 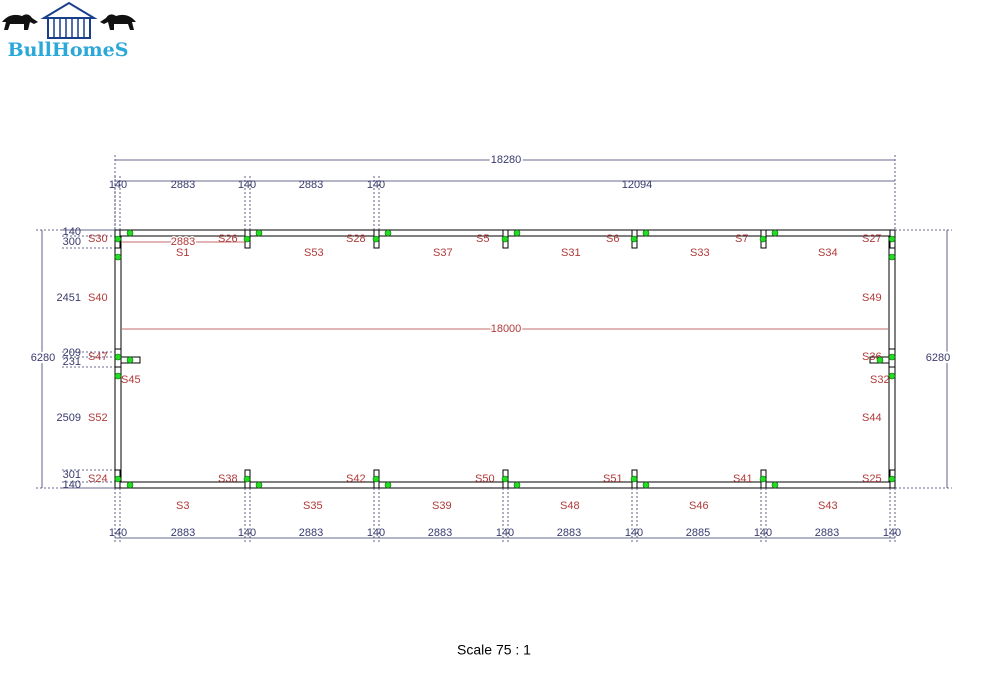 I want to click on member-label: S44, so click(x=872, y=418).